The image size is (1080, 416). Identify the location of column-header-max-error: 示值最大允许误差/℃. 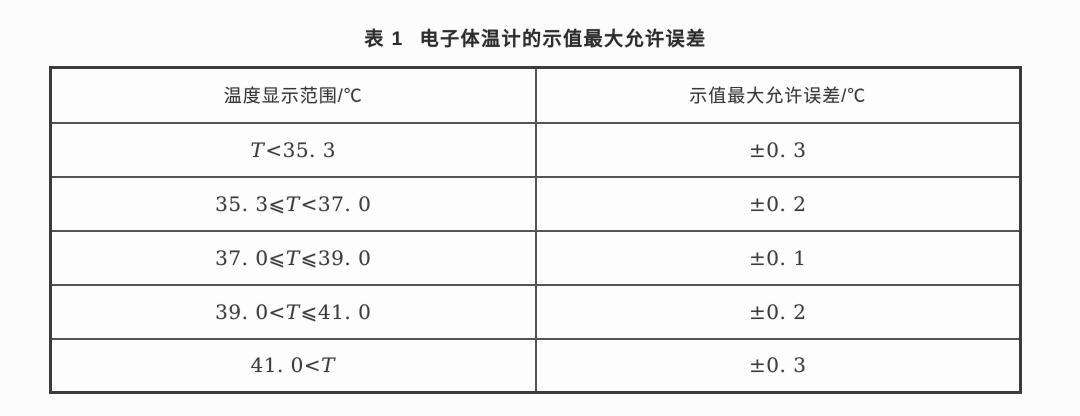
(778, 95).